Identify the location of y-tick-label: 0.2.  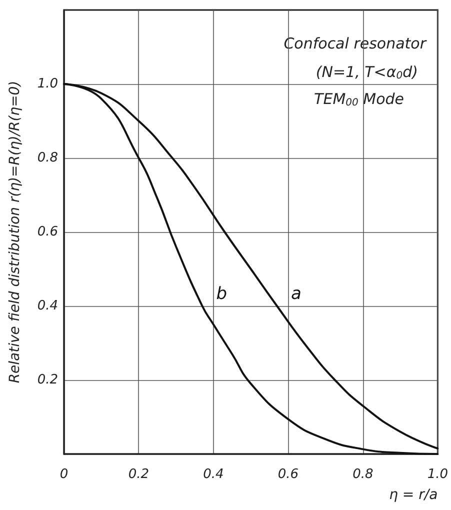
(47, 380).